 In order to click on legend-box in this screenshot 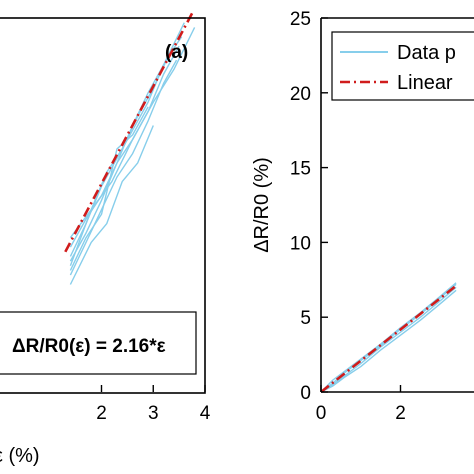, I will do `click(402, 66)`.